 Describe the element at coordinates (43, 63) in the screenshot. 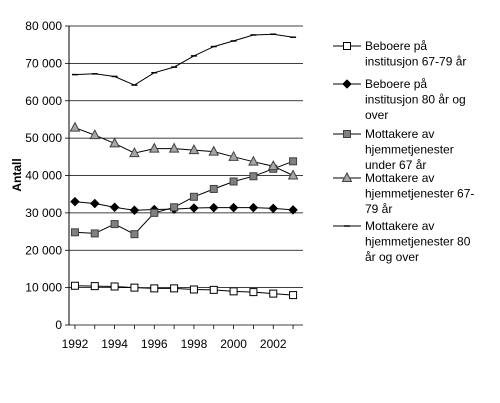

I see `y-tick-label: 70 000` at that location.